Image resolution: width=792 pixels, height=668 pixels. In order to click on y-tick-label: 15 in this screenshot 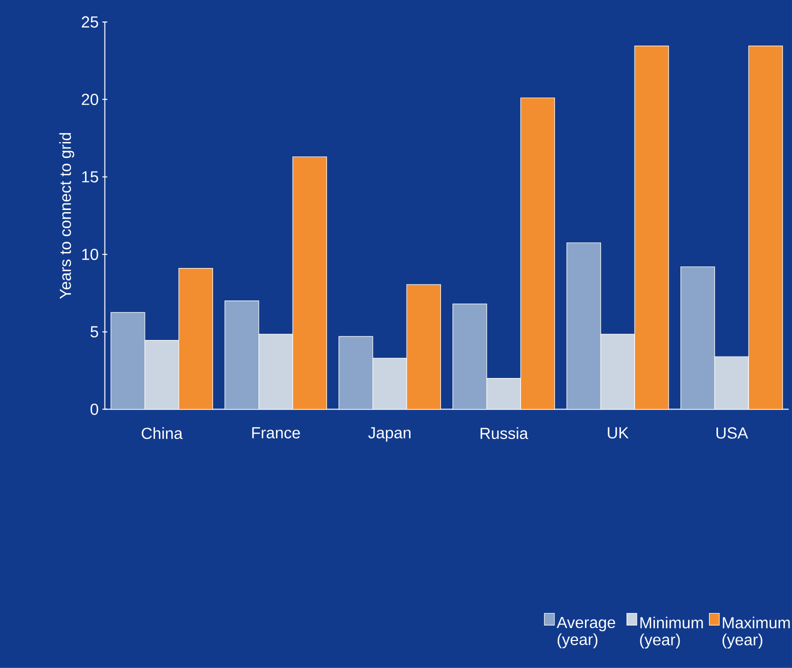, I will do `click(90, 177)`.